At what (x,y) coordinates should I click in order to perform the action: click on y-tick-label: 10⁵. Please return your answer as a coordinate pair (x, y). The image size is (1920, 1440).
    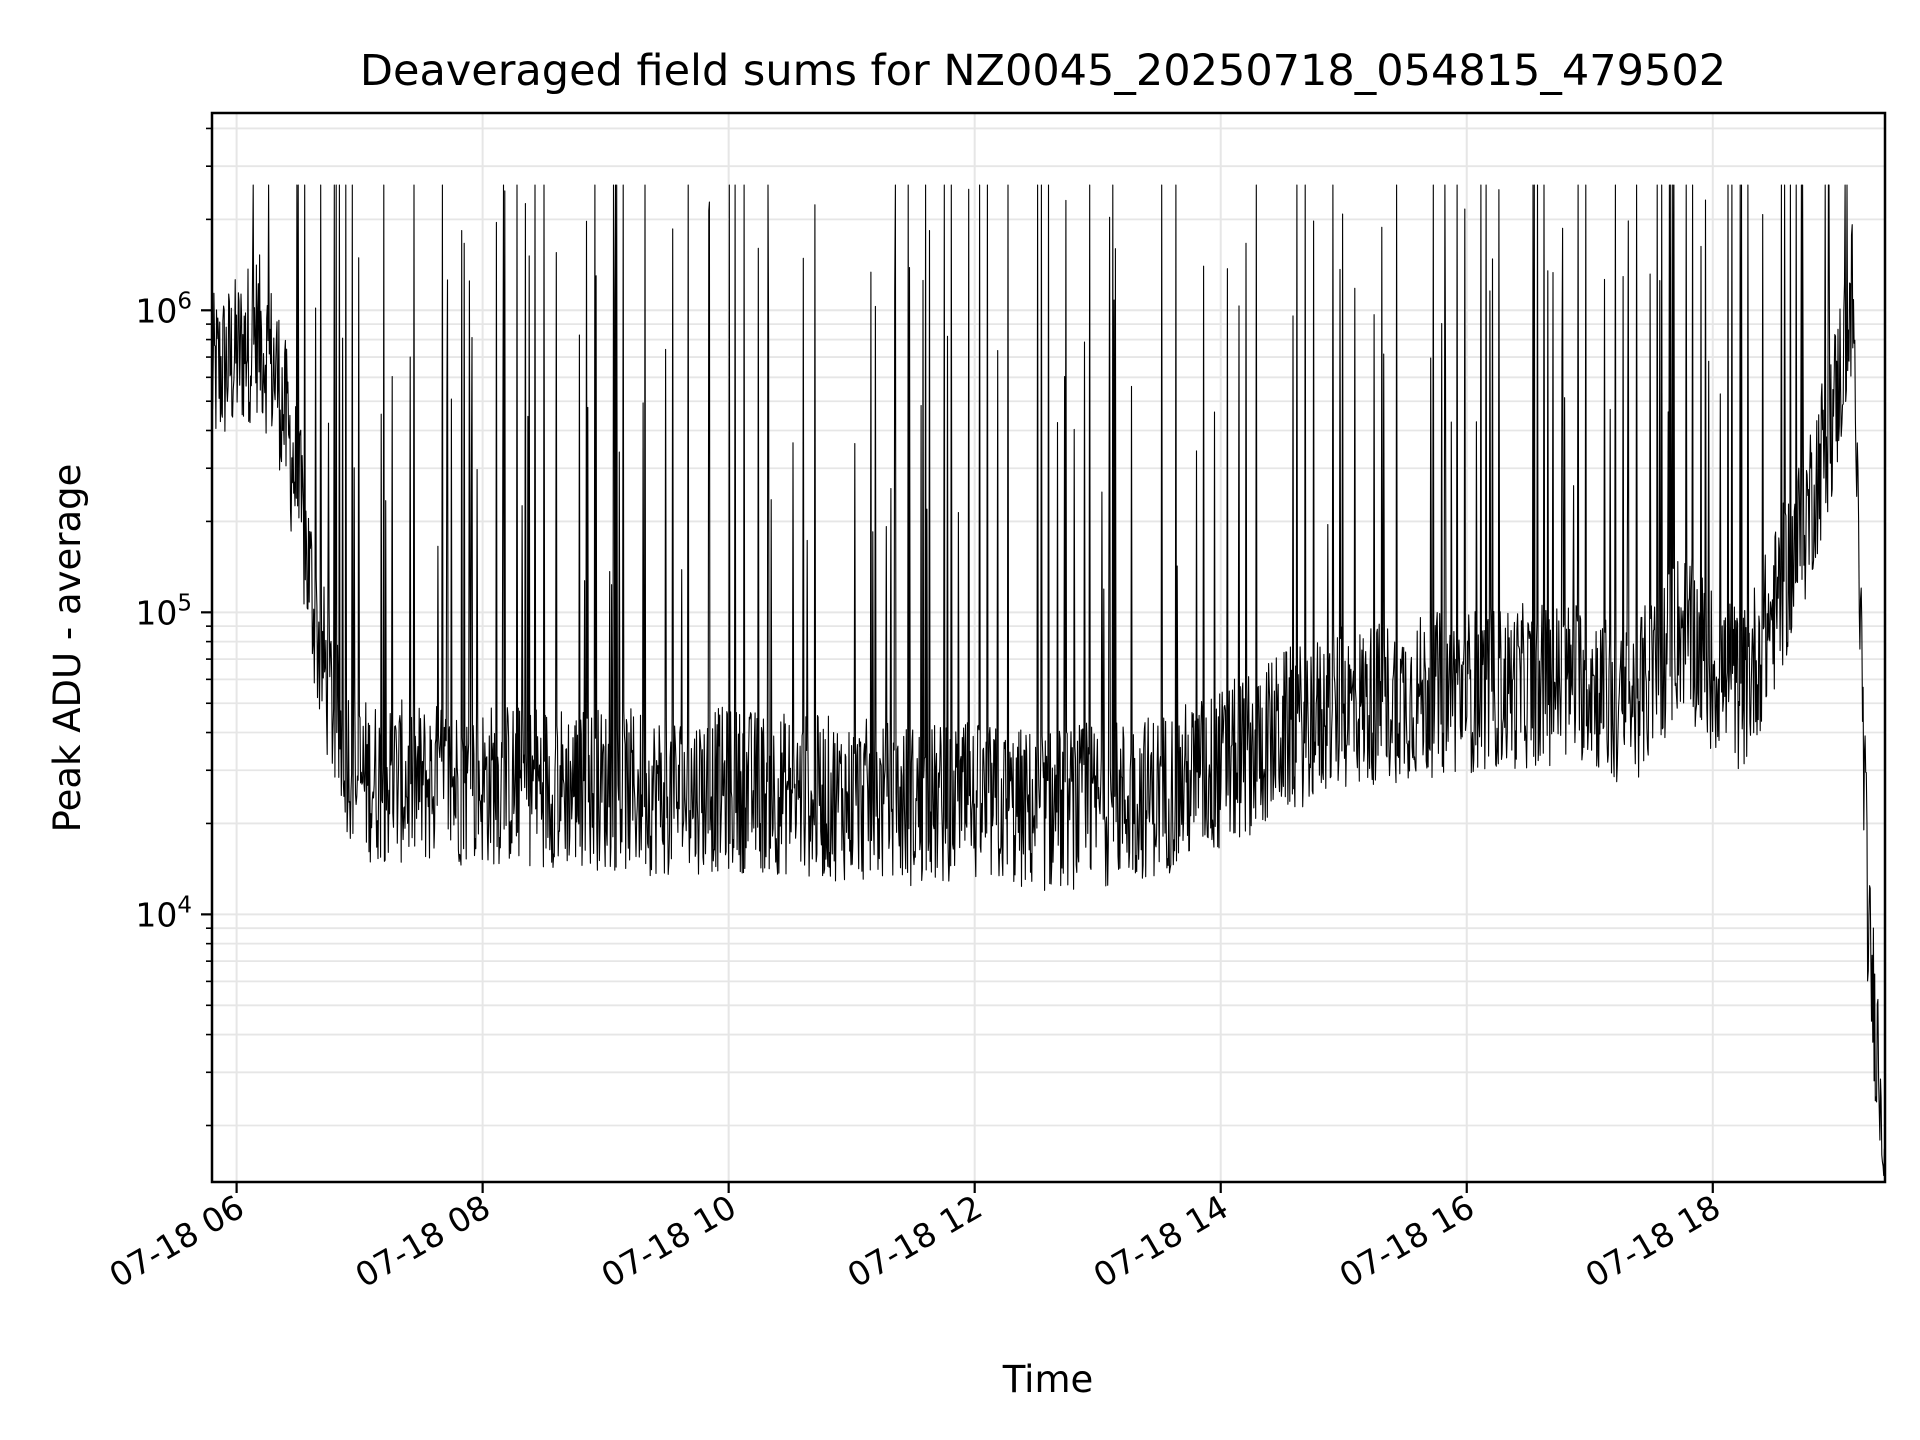
    Looking at the image, I should click on (163, 611).